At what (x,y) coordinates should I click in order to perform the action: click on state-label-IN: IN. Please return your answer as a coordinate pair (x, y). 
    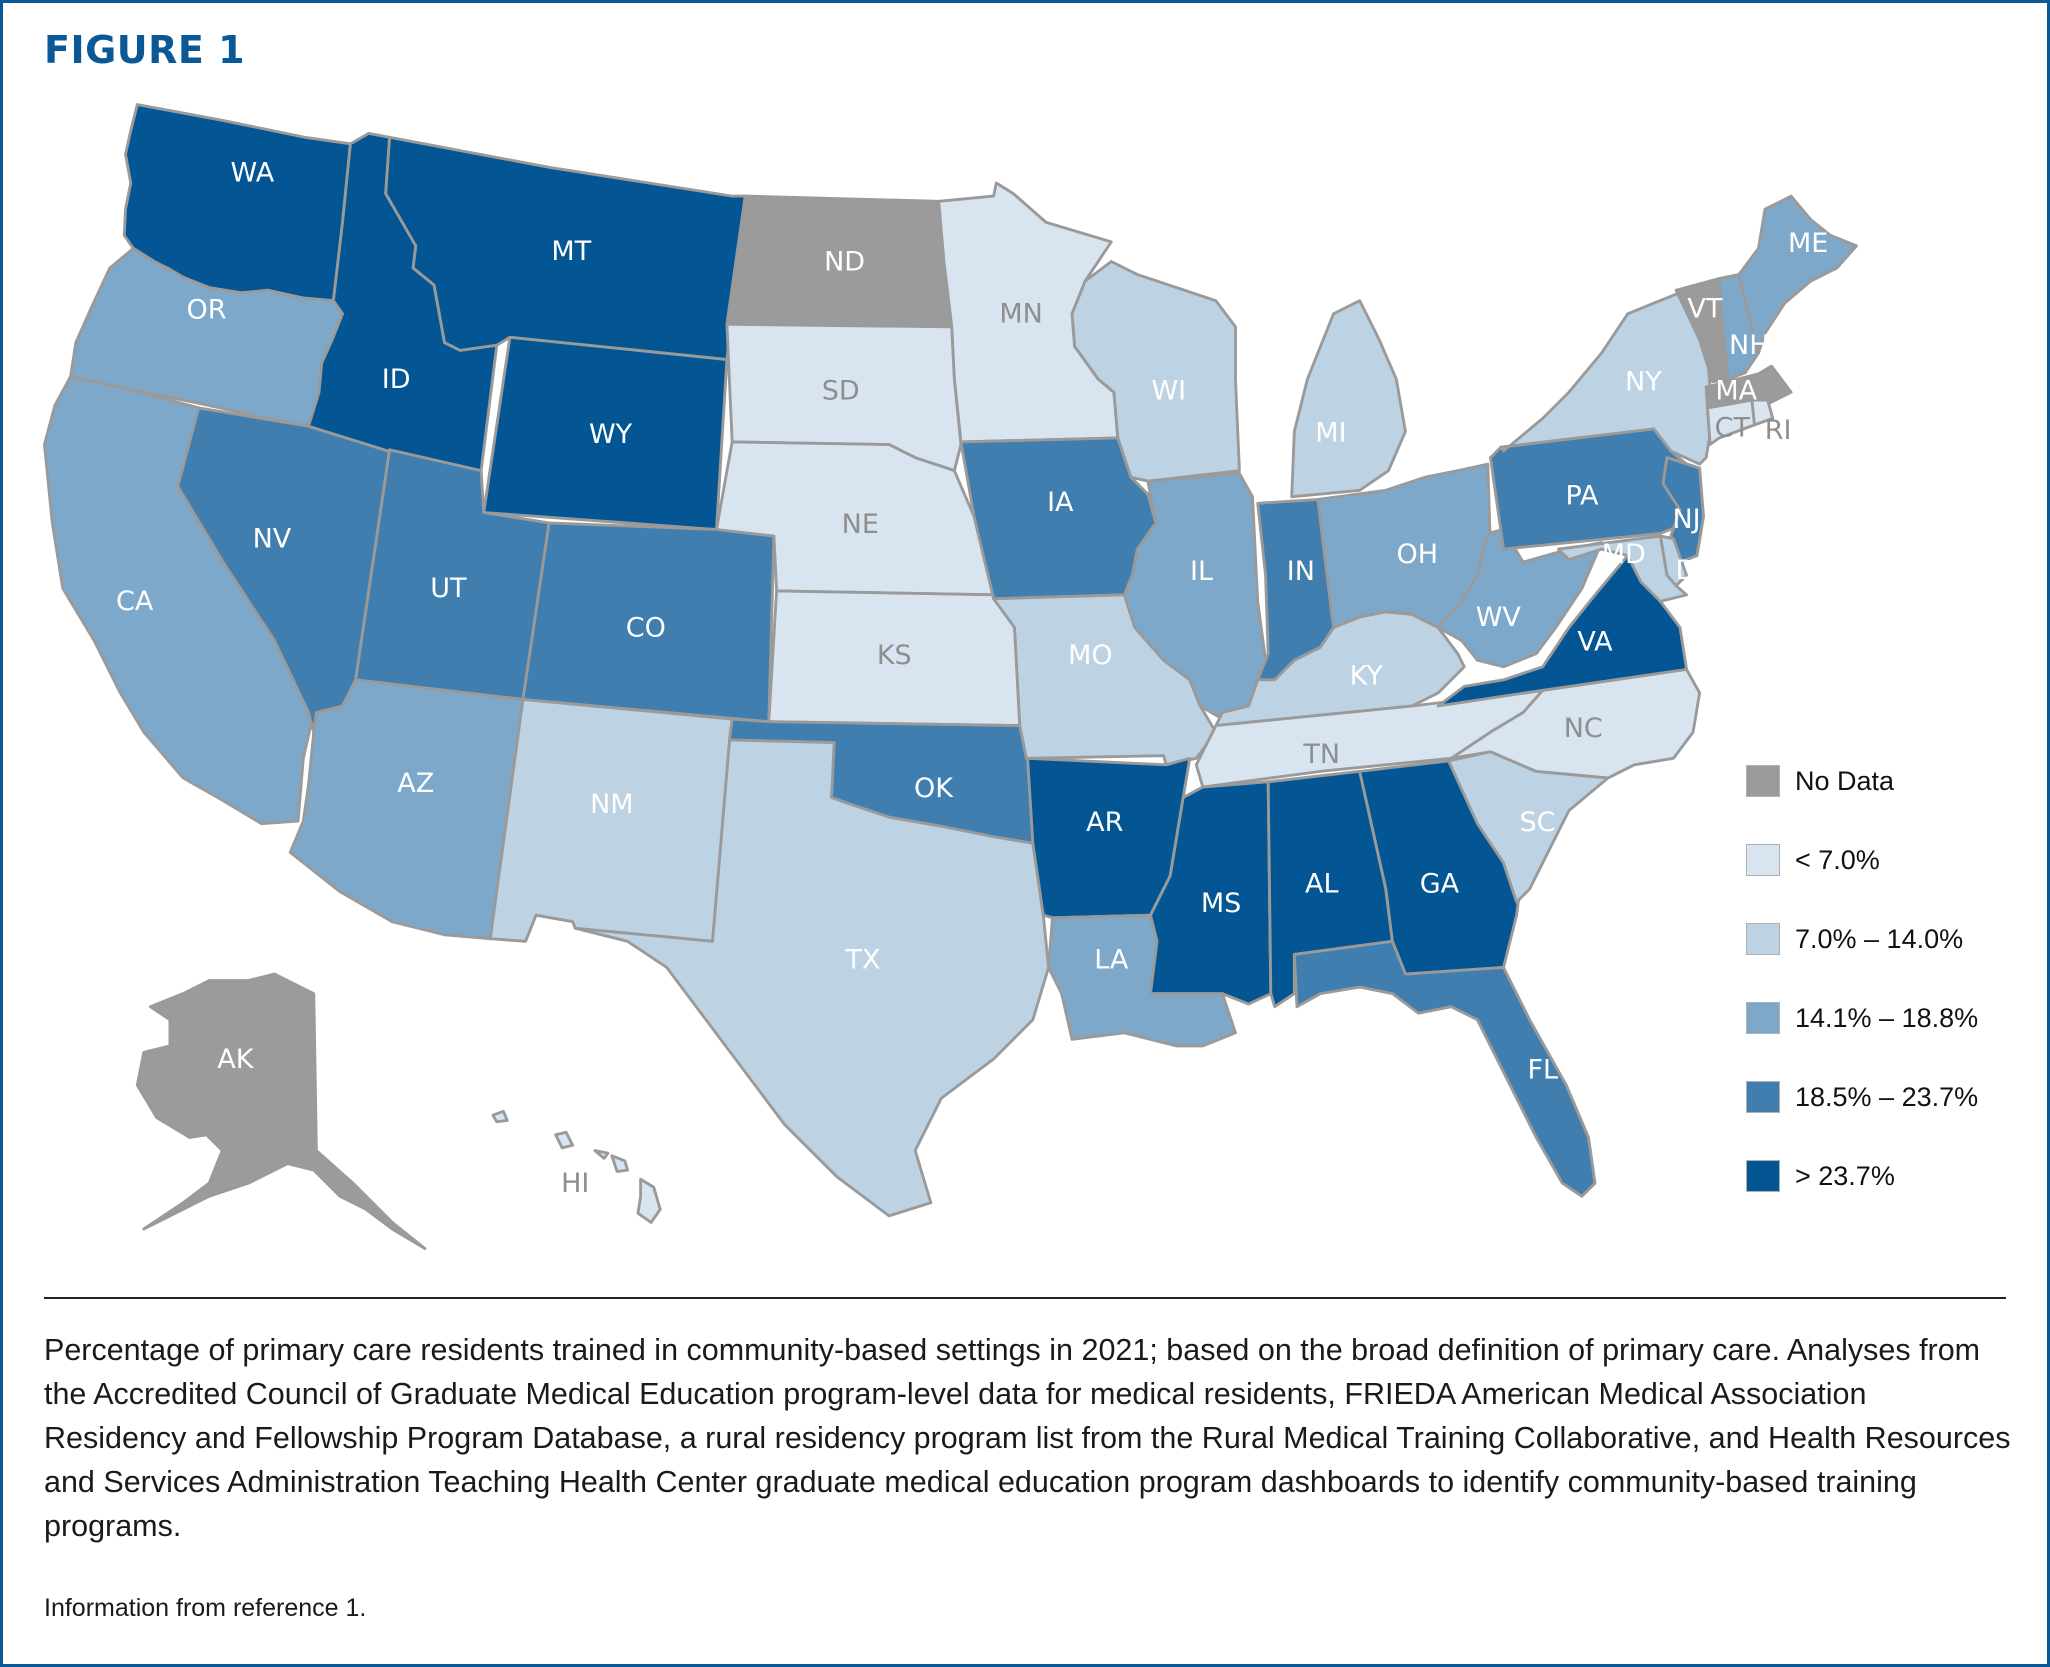
    Looking at the image, I should click on (1301, 571).